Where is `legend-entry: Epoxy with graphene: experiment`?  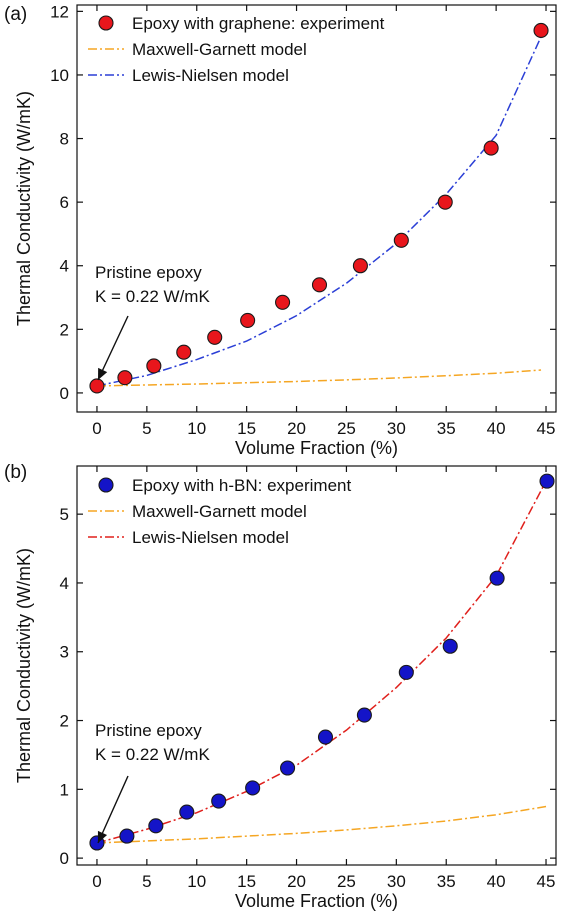
legend-entry: Epoxy with graphene: experiment is located at coordinates (258, 23).